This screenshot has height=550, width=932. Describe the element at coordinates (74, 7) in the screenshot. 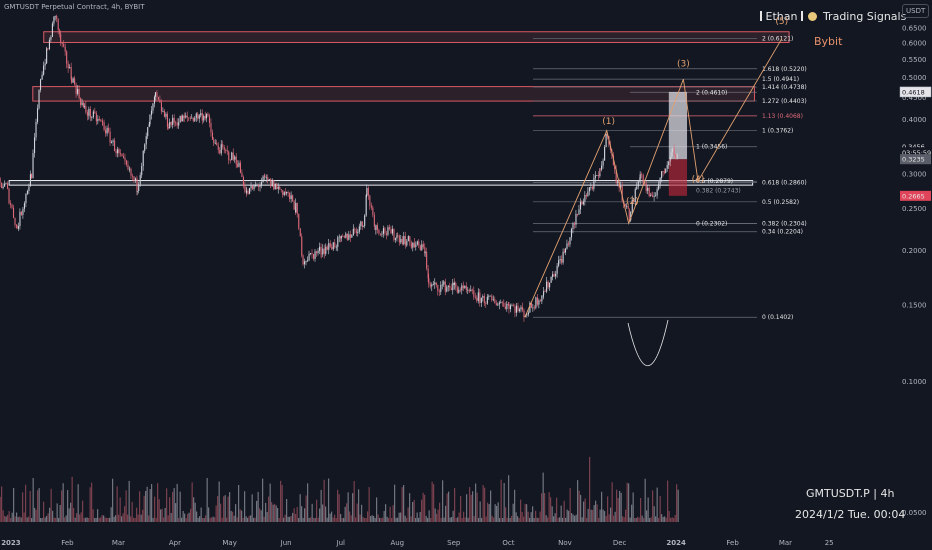

I see `chart-symbol-title: GMTUSDT Perpetual Contract, 4h, BYBIT` at that location.